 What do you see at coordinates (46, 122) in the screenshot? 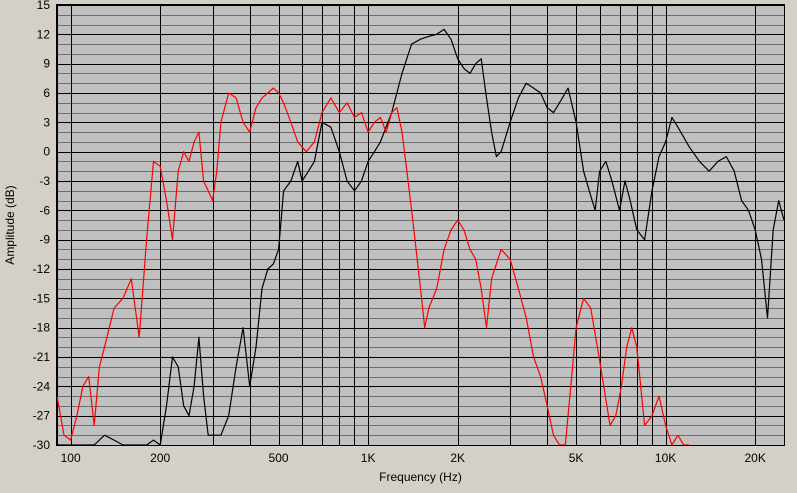
I see `y-tick-label: 3` at bounding box center [46, 122].